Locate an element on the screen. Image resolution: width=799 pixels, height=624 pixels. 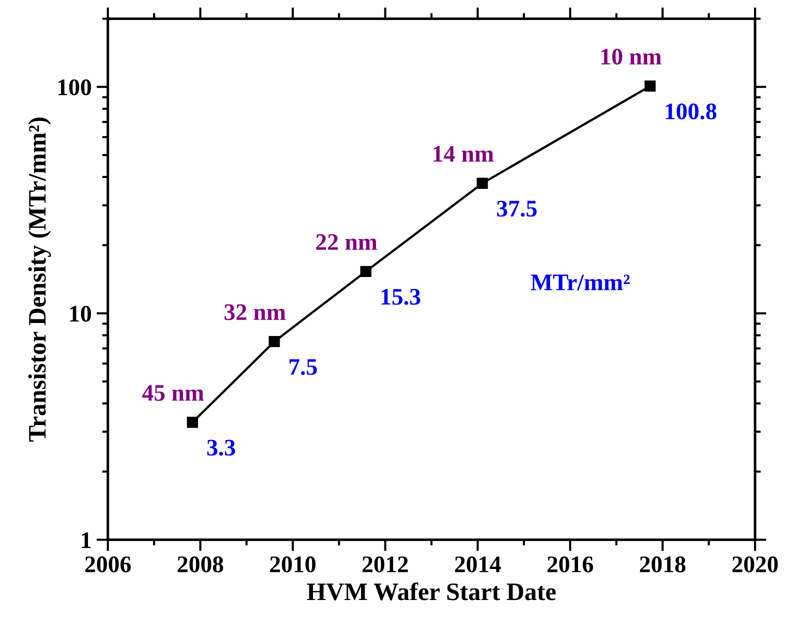
annotation: 14 nm is located at coordinates (464, 154).